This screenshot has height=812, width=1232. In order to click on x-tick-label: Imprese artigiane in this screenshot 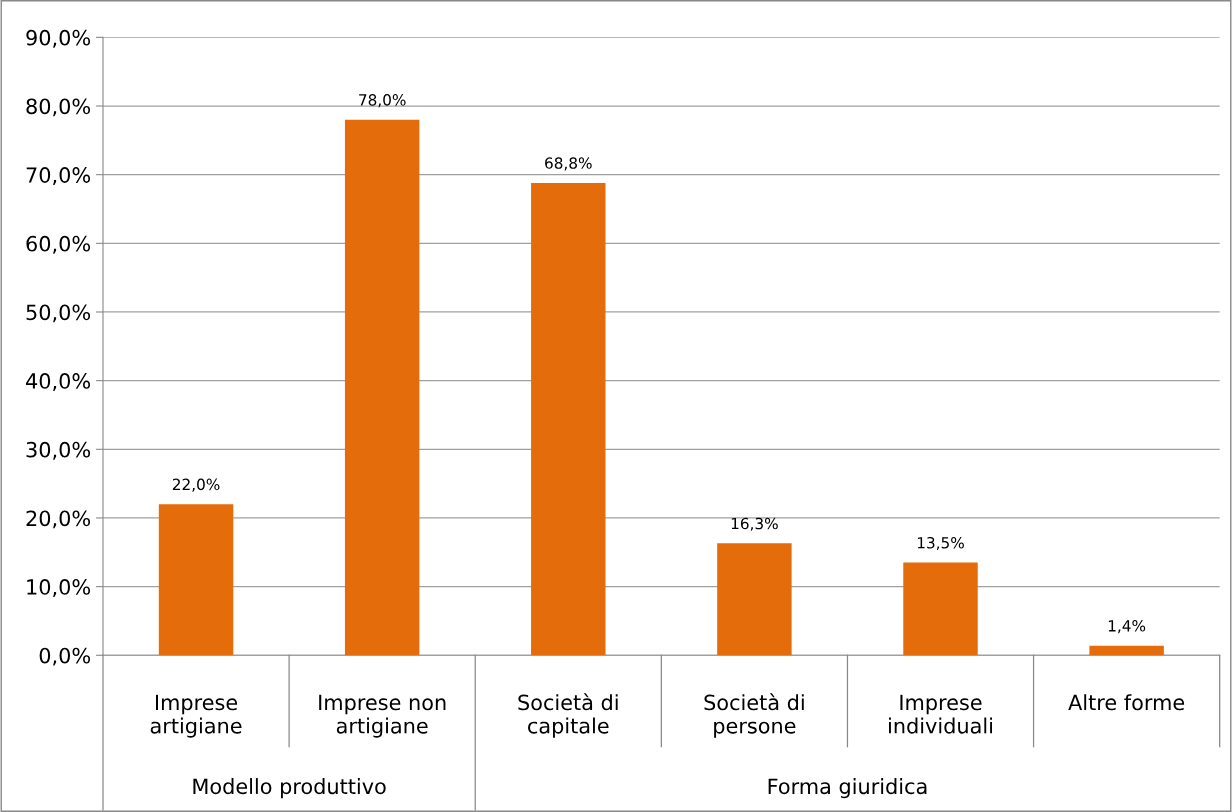, I will do `click(196, 716)`.